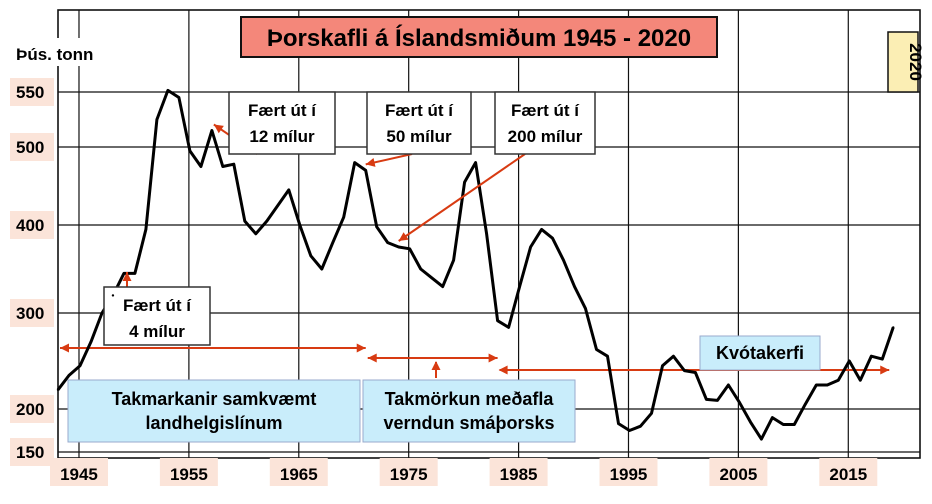  What do you see at coordinates (903, 62) in the screenshot?
I see `corner-year-box` at bounding box center [903, 62].